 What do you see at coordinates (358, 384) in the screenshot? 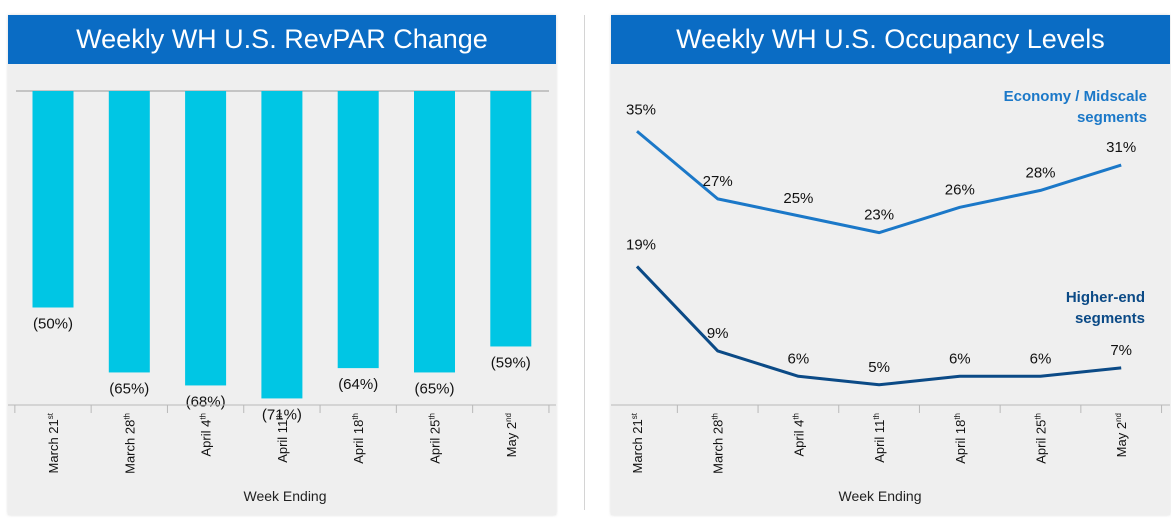
I see `revpar-value-label: (64%)` at bounding box center [358, 384].